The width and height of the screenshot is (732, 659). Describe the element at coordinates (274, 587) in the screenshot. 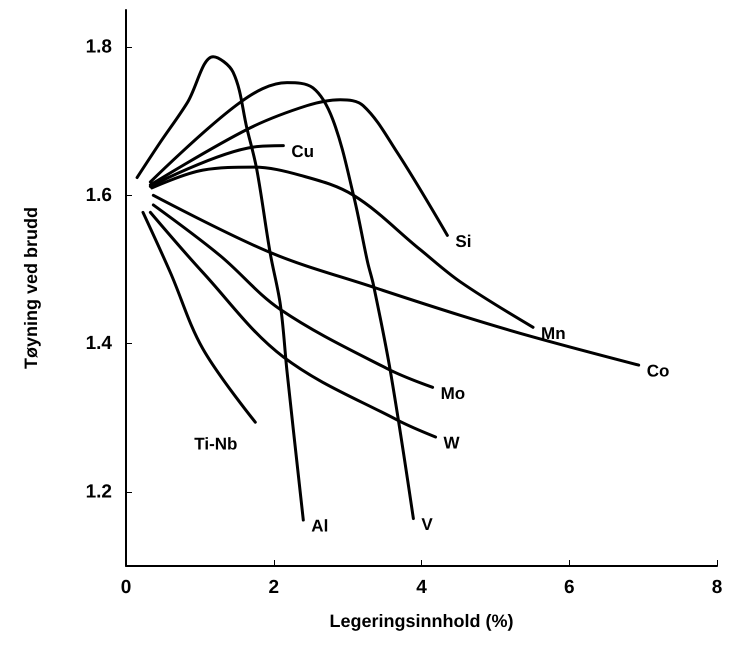

I see `x-tick-label: 2` at that location.